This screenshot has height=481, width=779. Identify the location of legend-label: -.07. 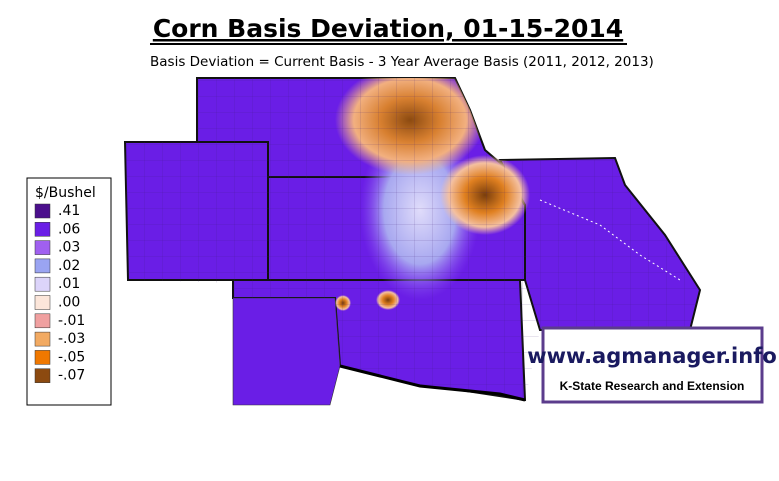
(71, 376).